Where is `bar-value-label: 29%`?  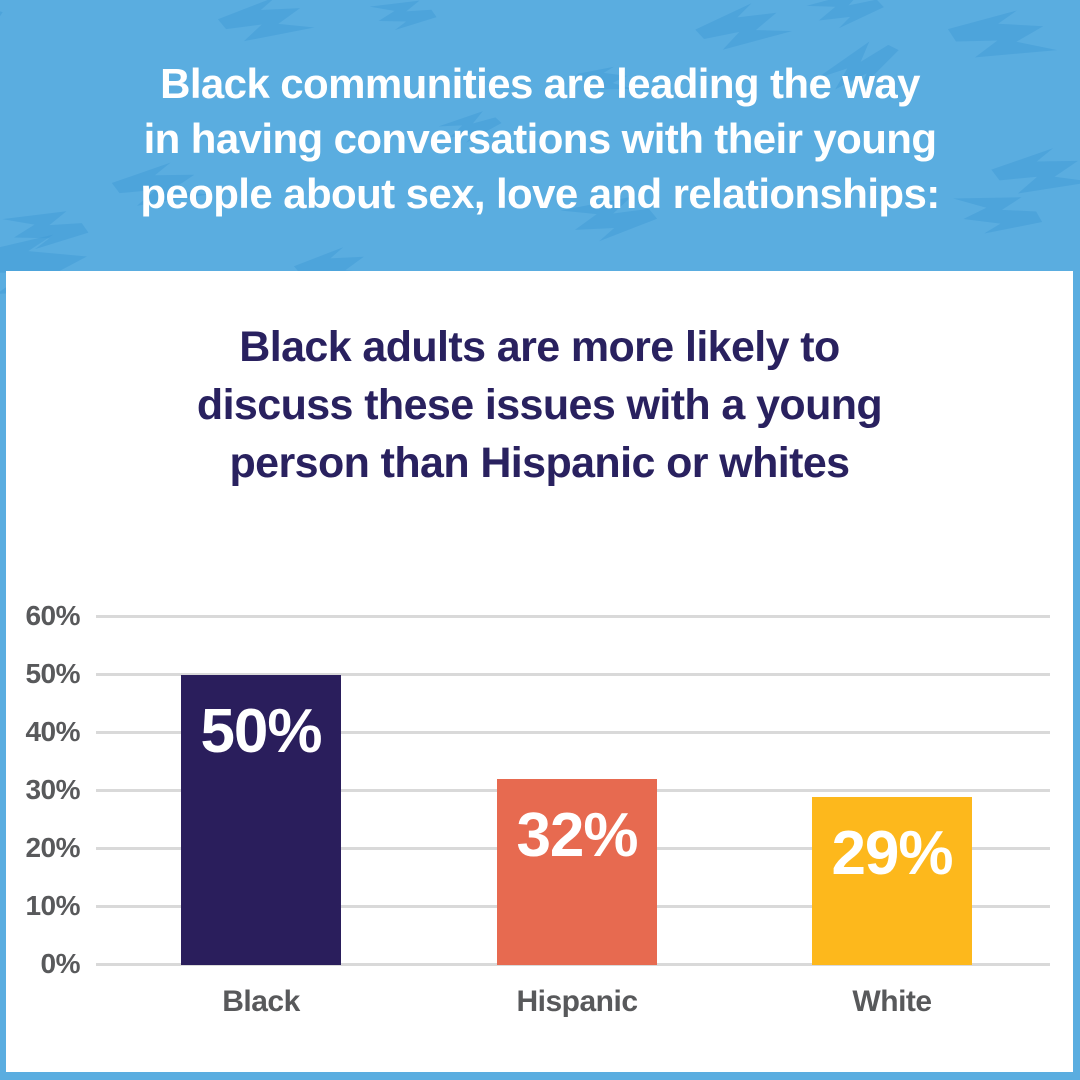 bar-value-label: 29% is located at coordinates (892, 853).